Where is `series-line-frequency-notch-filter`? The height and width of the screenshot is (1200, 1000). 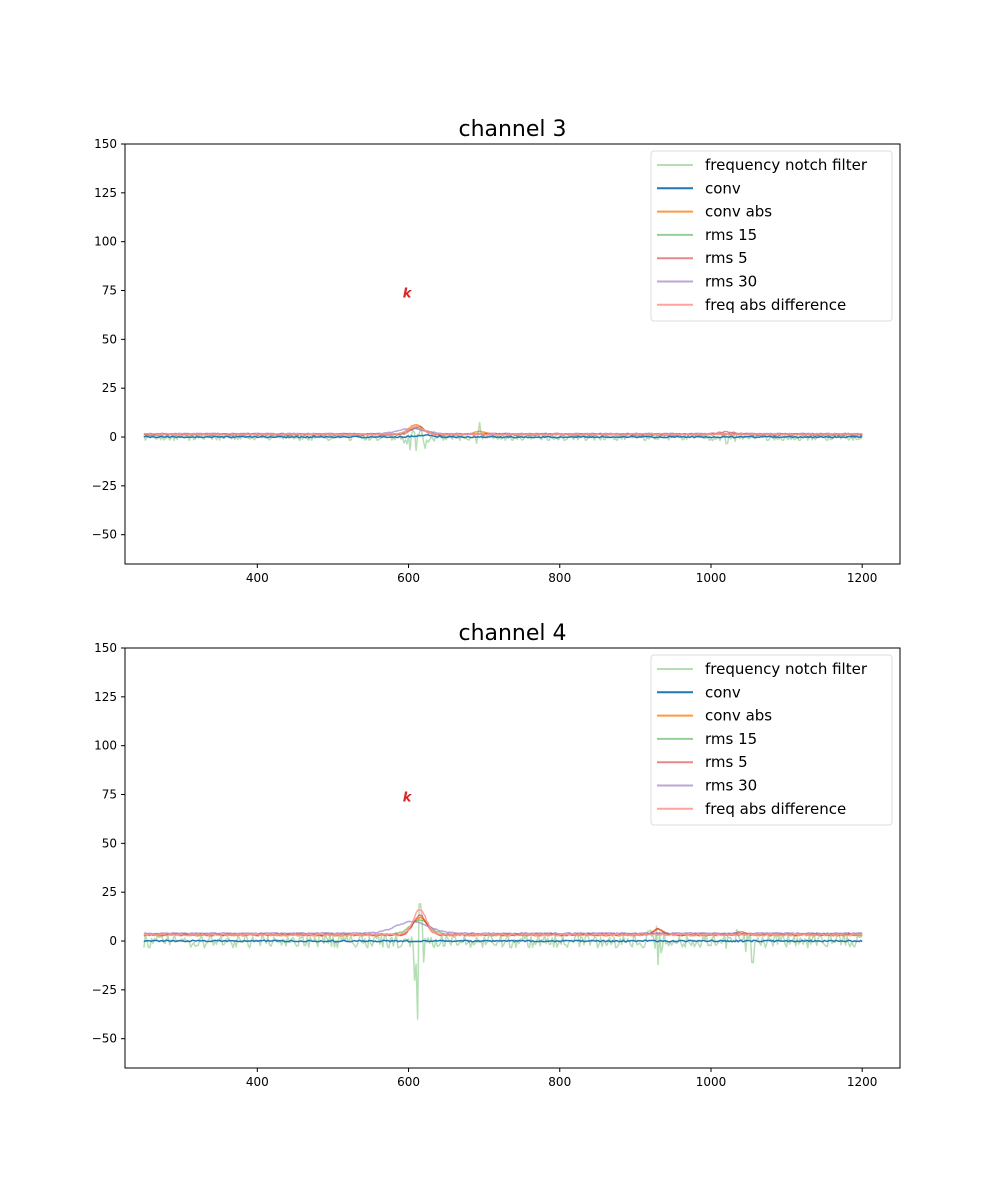
series-line-frequency-notch-filter is located at coordinates (503, 961).